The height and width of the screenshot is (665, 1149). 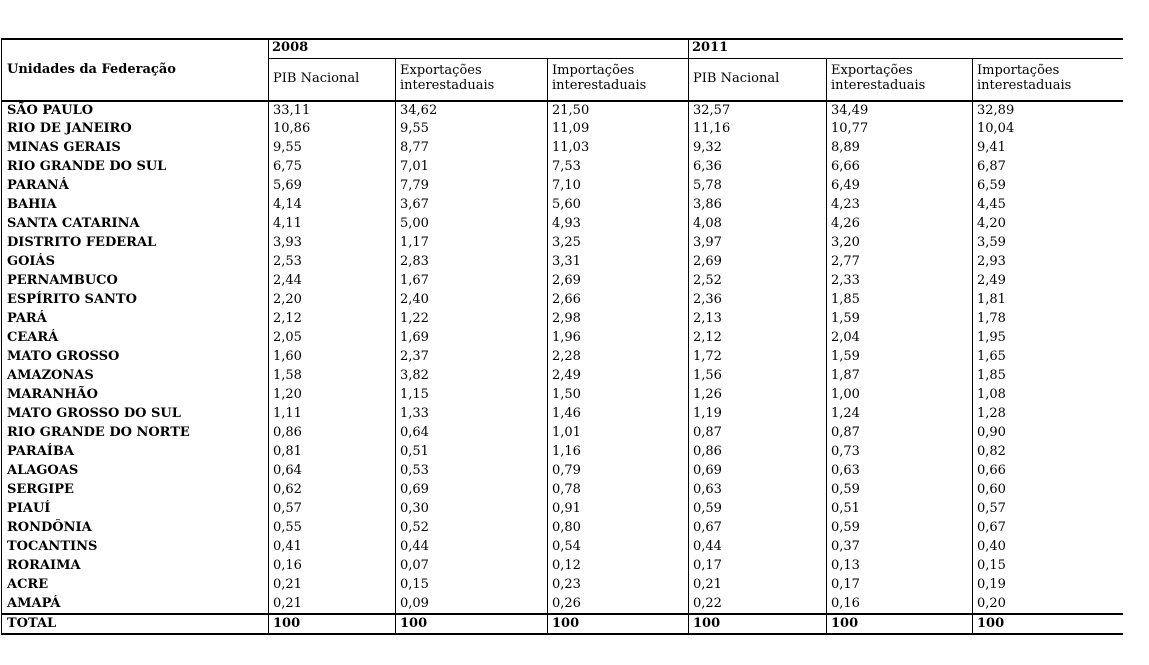 I want to click on state-name-cell: ACRE, so click(x=135, y=585).